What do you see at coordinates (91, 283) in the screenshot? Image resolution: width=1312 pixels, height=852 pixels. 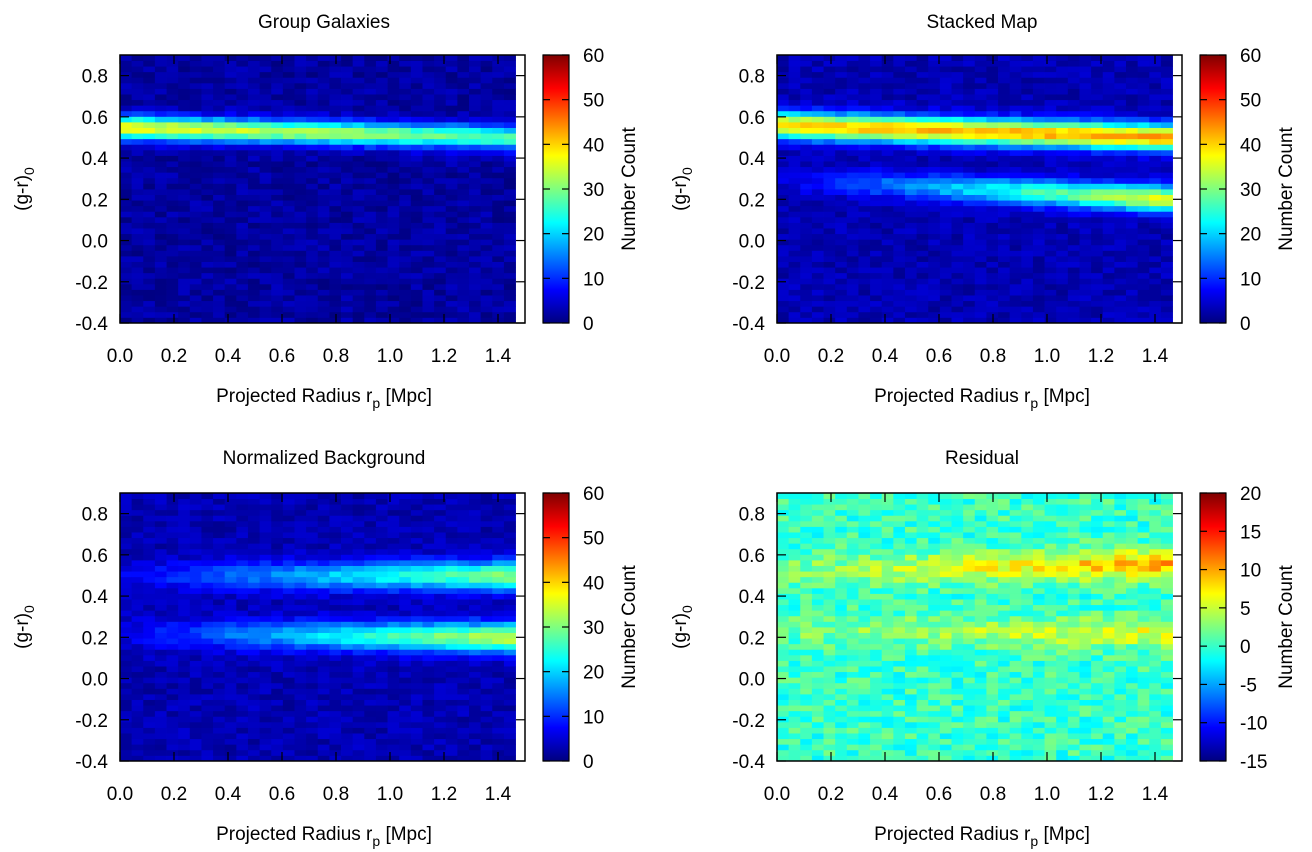 I see `y-tick-label: -0.2` at bounding box center [91, 283].